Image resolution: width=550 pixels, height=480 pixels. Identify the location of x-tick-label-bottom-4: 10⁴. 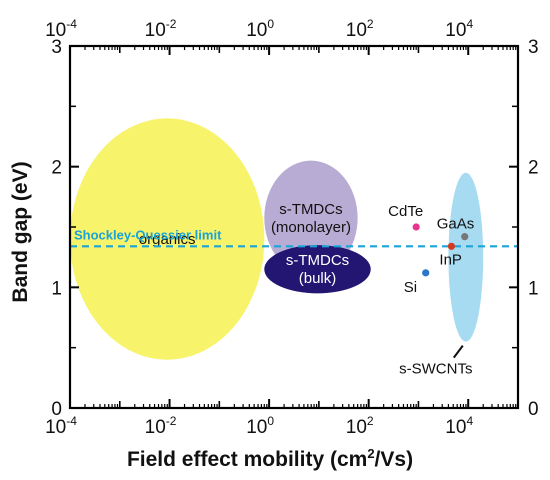
(459, 426).